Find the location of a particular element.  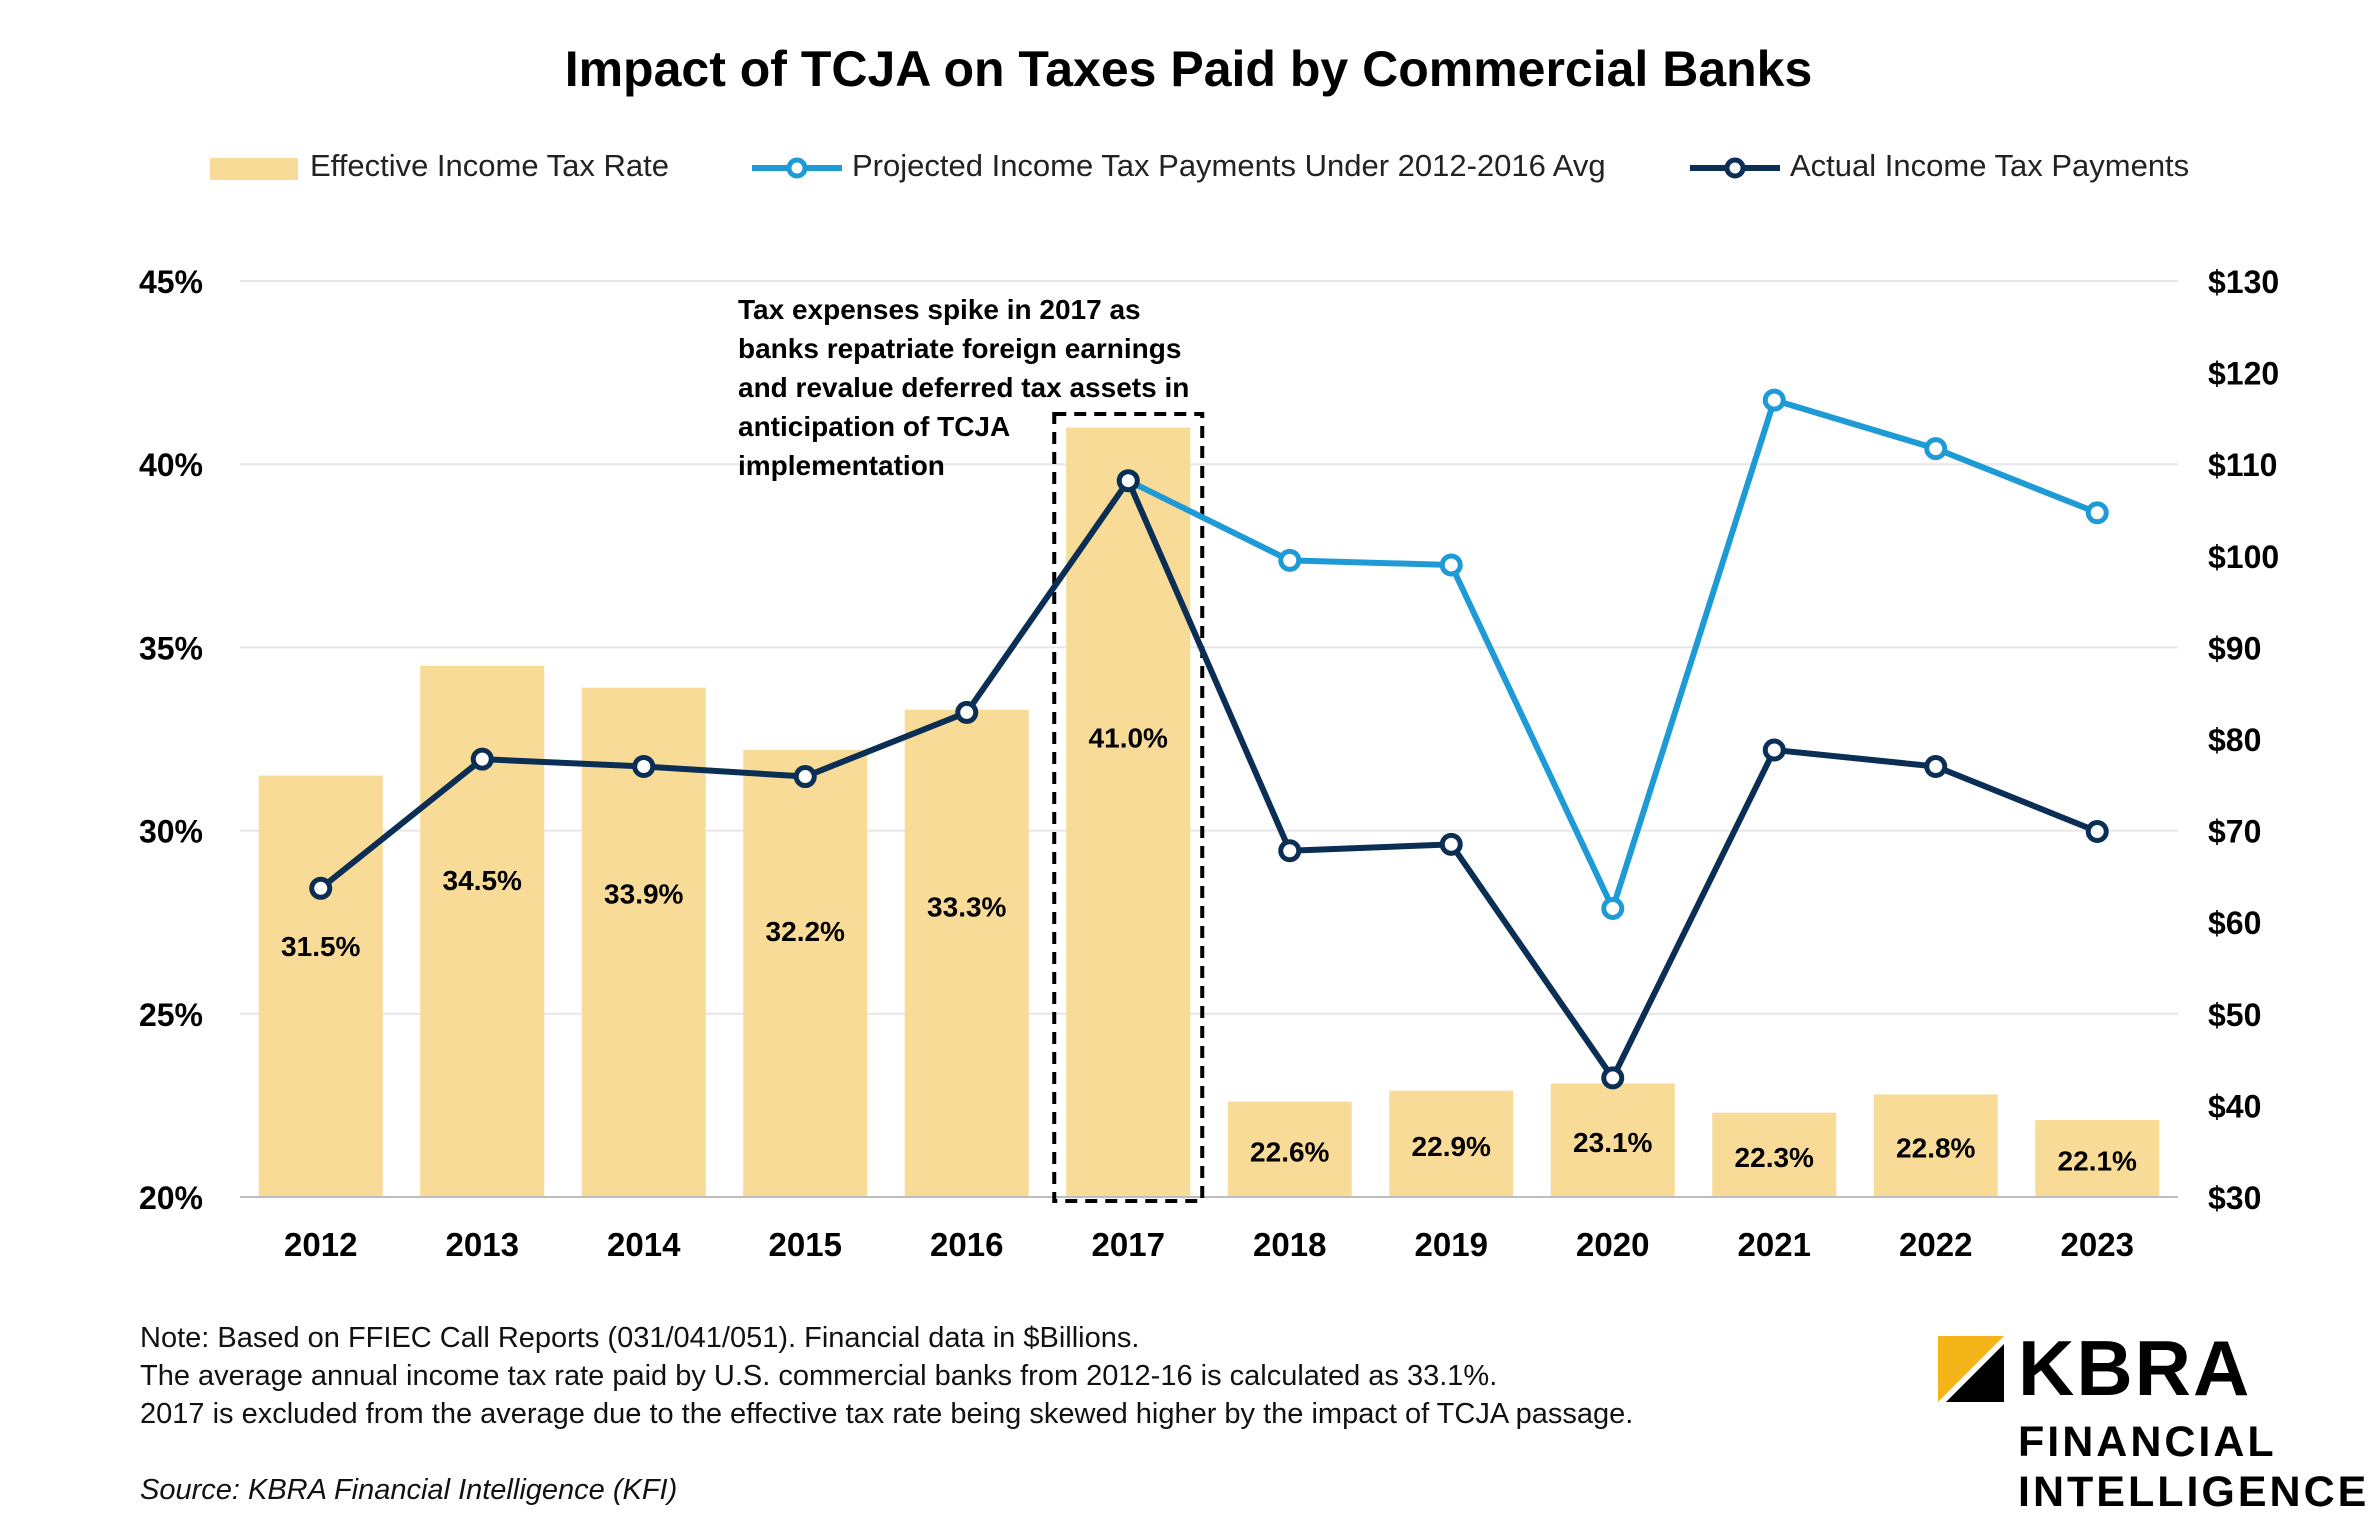

x-tick-label: 2020 is located at coordinates (1612, 1244).